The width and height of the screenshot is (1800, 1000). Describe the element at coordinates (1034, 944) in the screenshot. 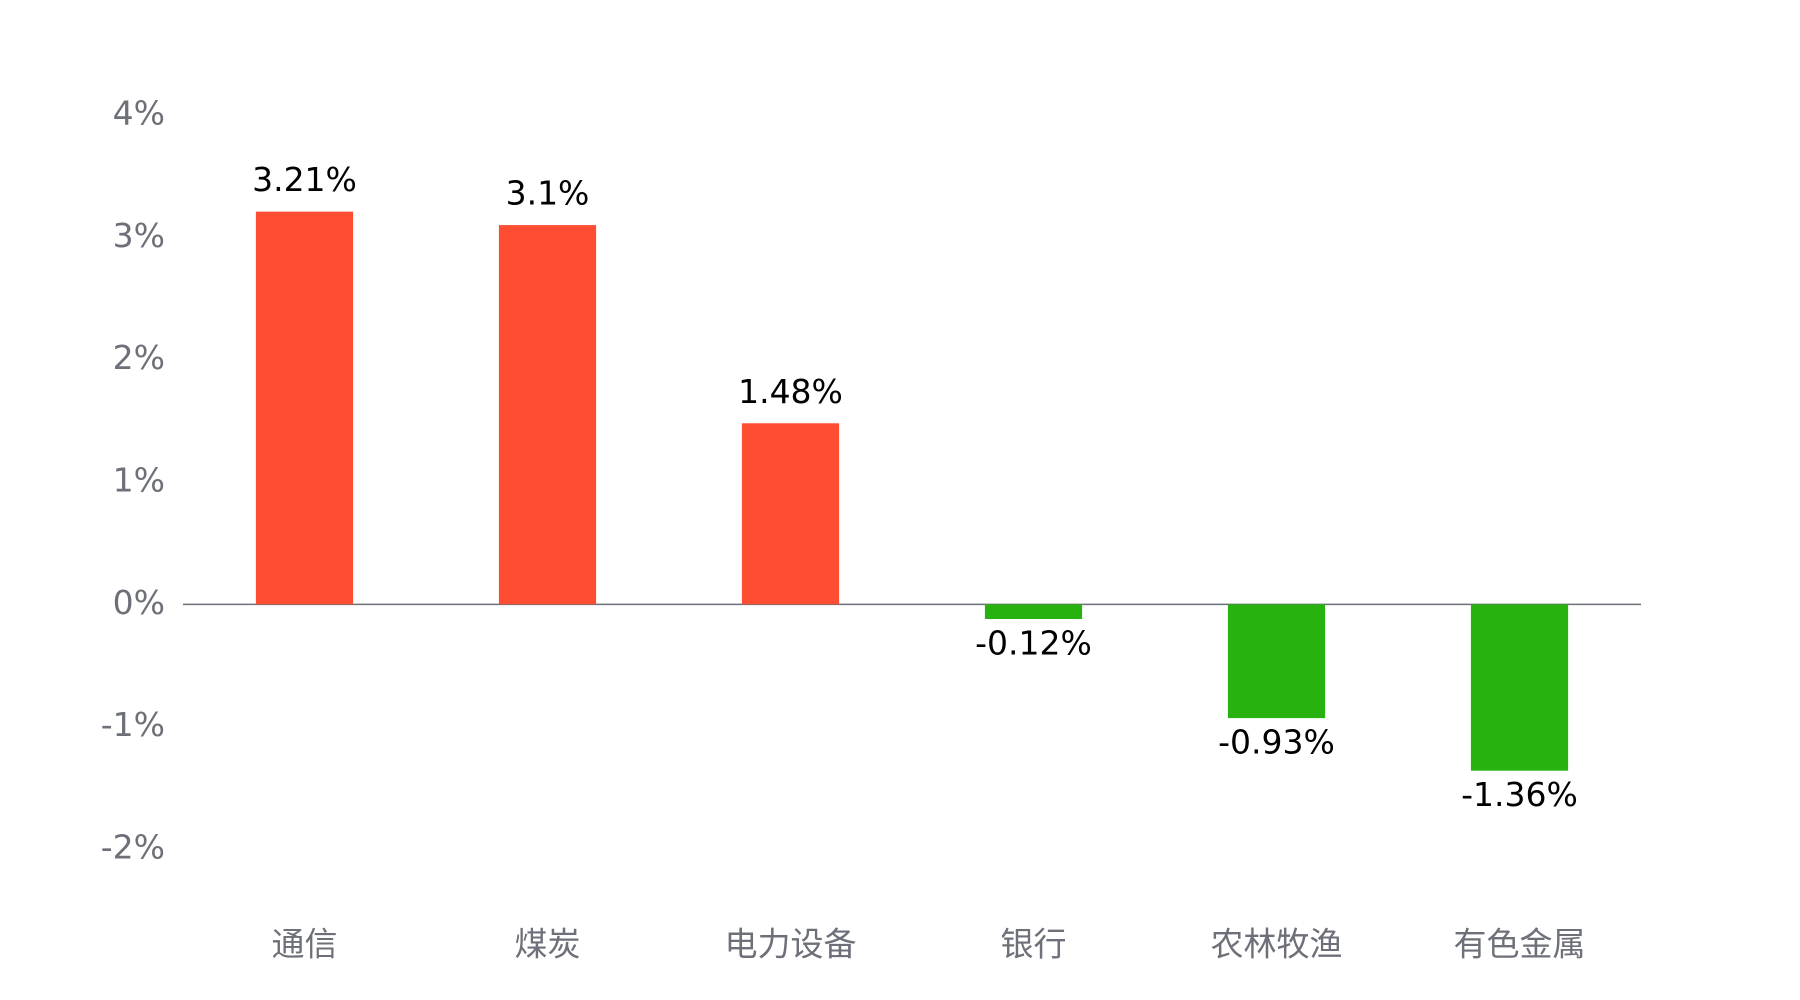

I see `x-tick-label: 银行` at that location.